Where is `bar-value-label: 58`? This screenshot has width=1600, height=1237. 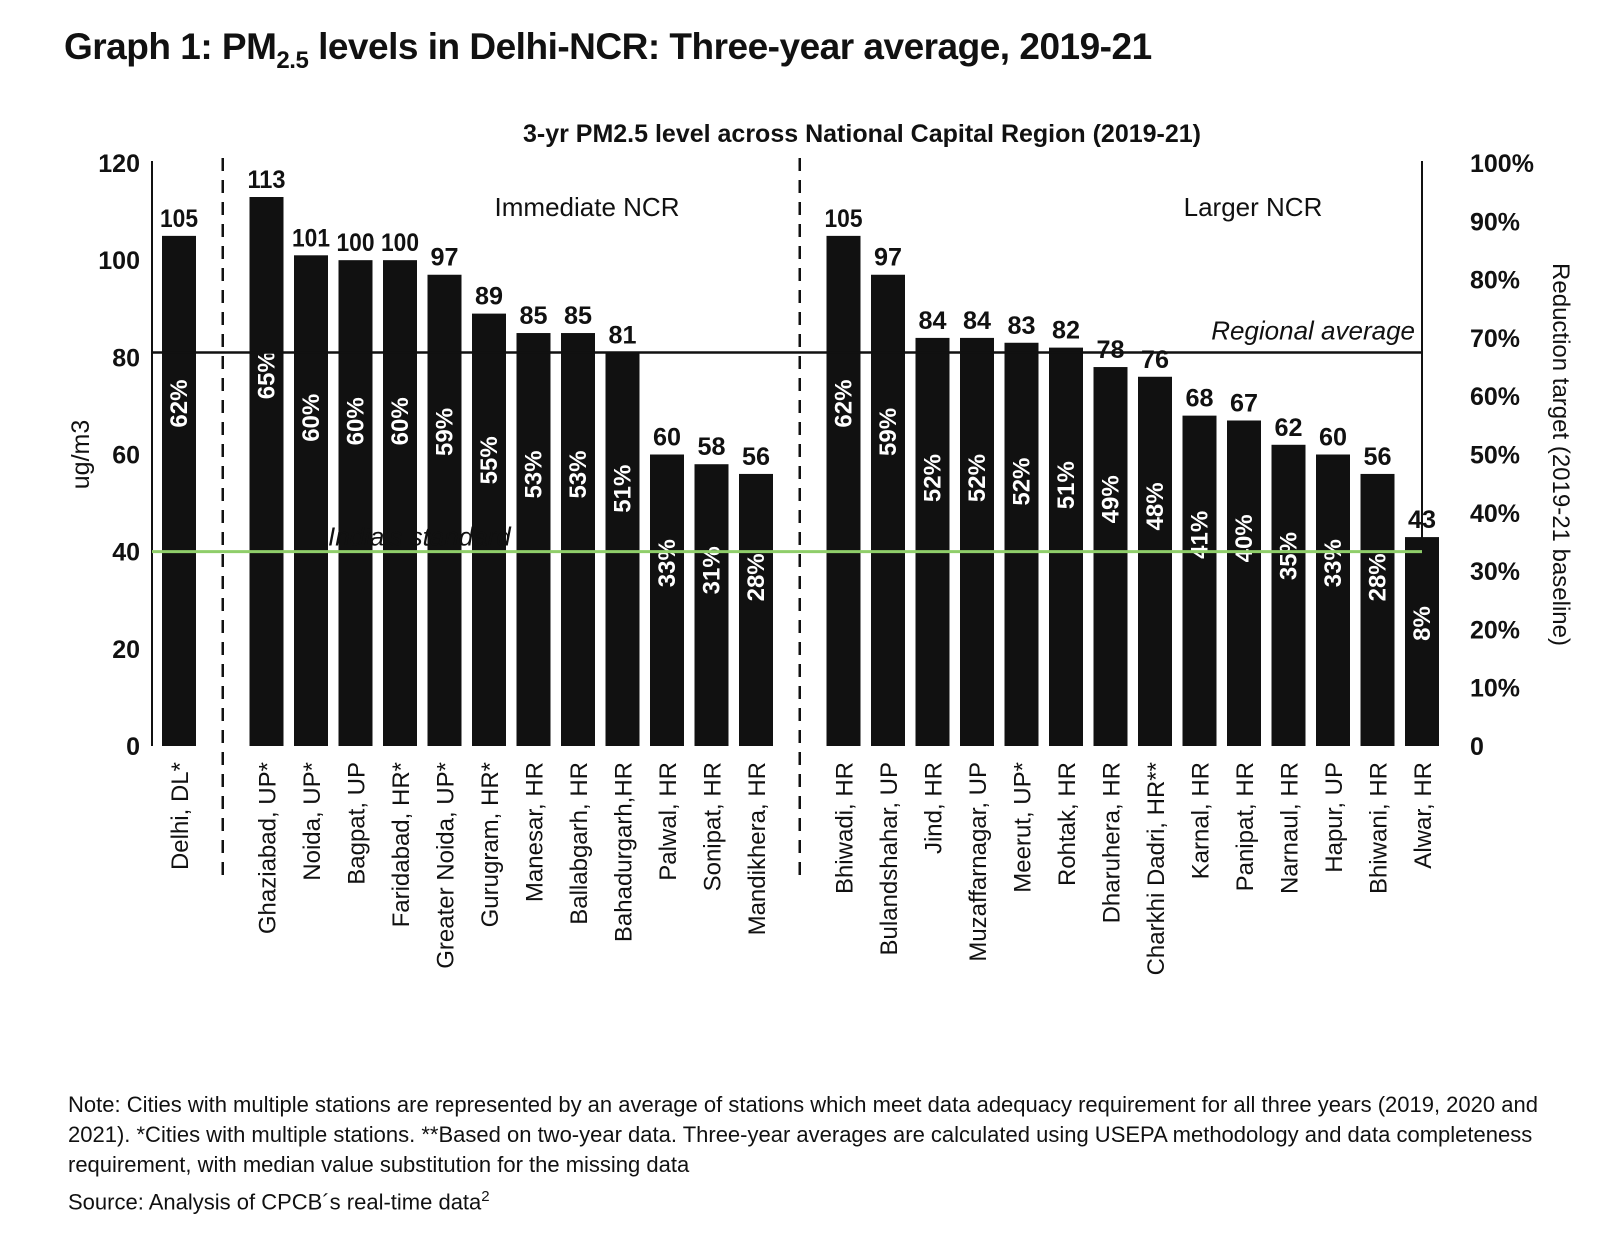 bar-value-label: 58 is located at coordinates (712, 447).